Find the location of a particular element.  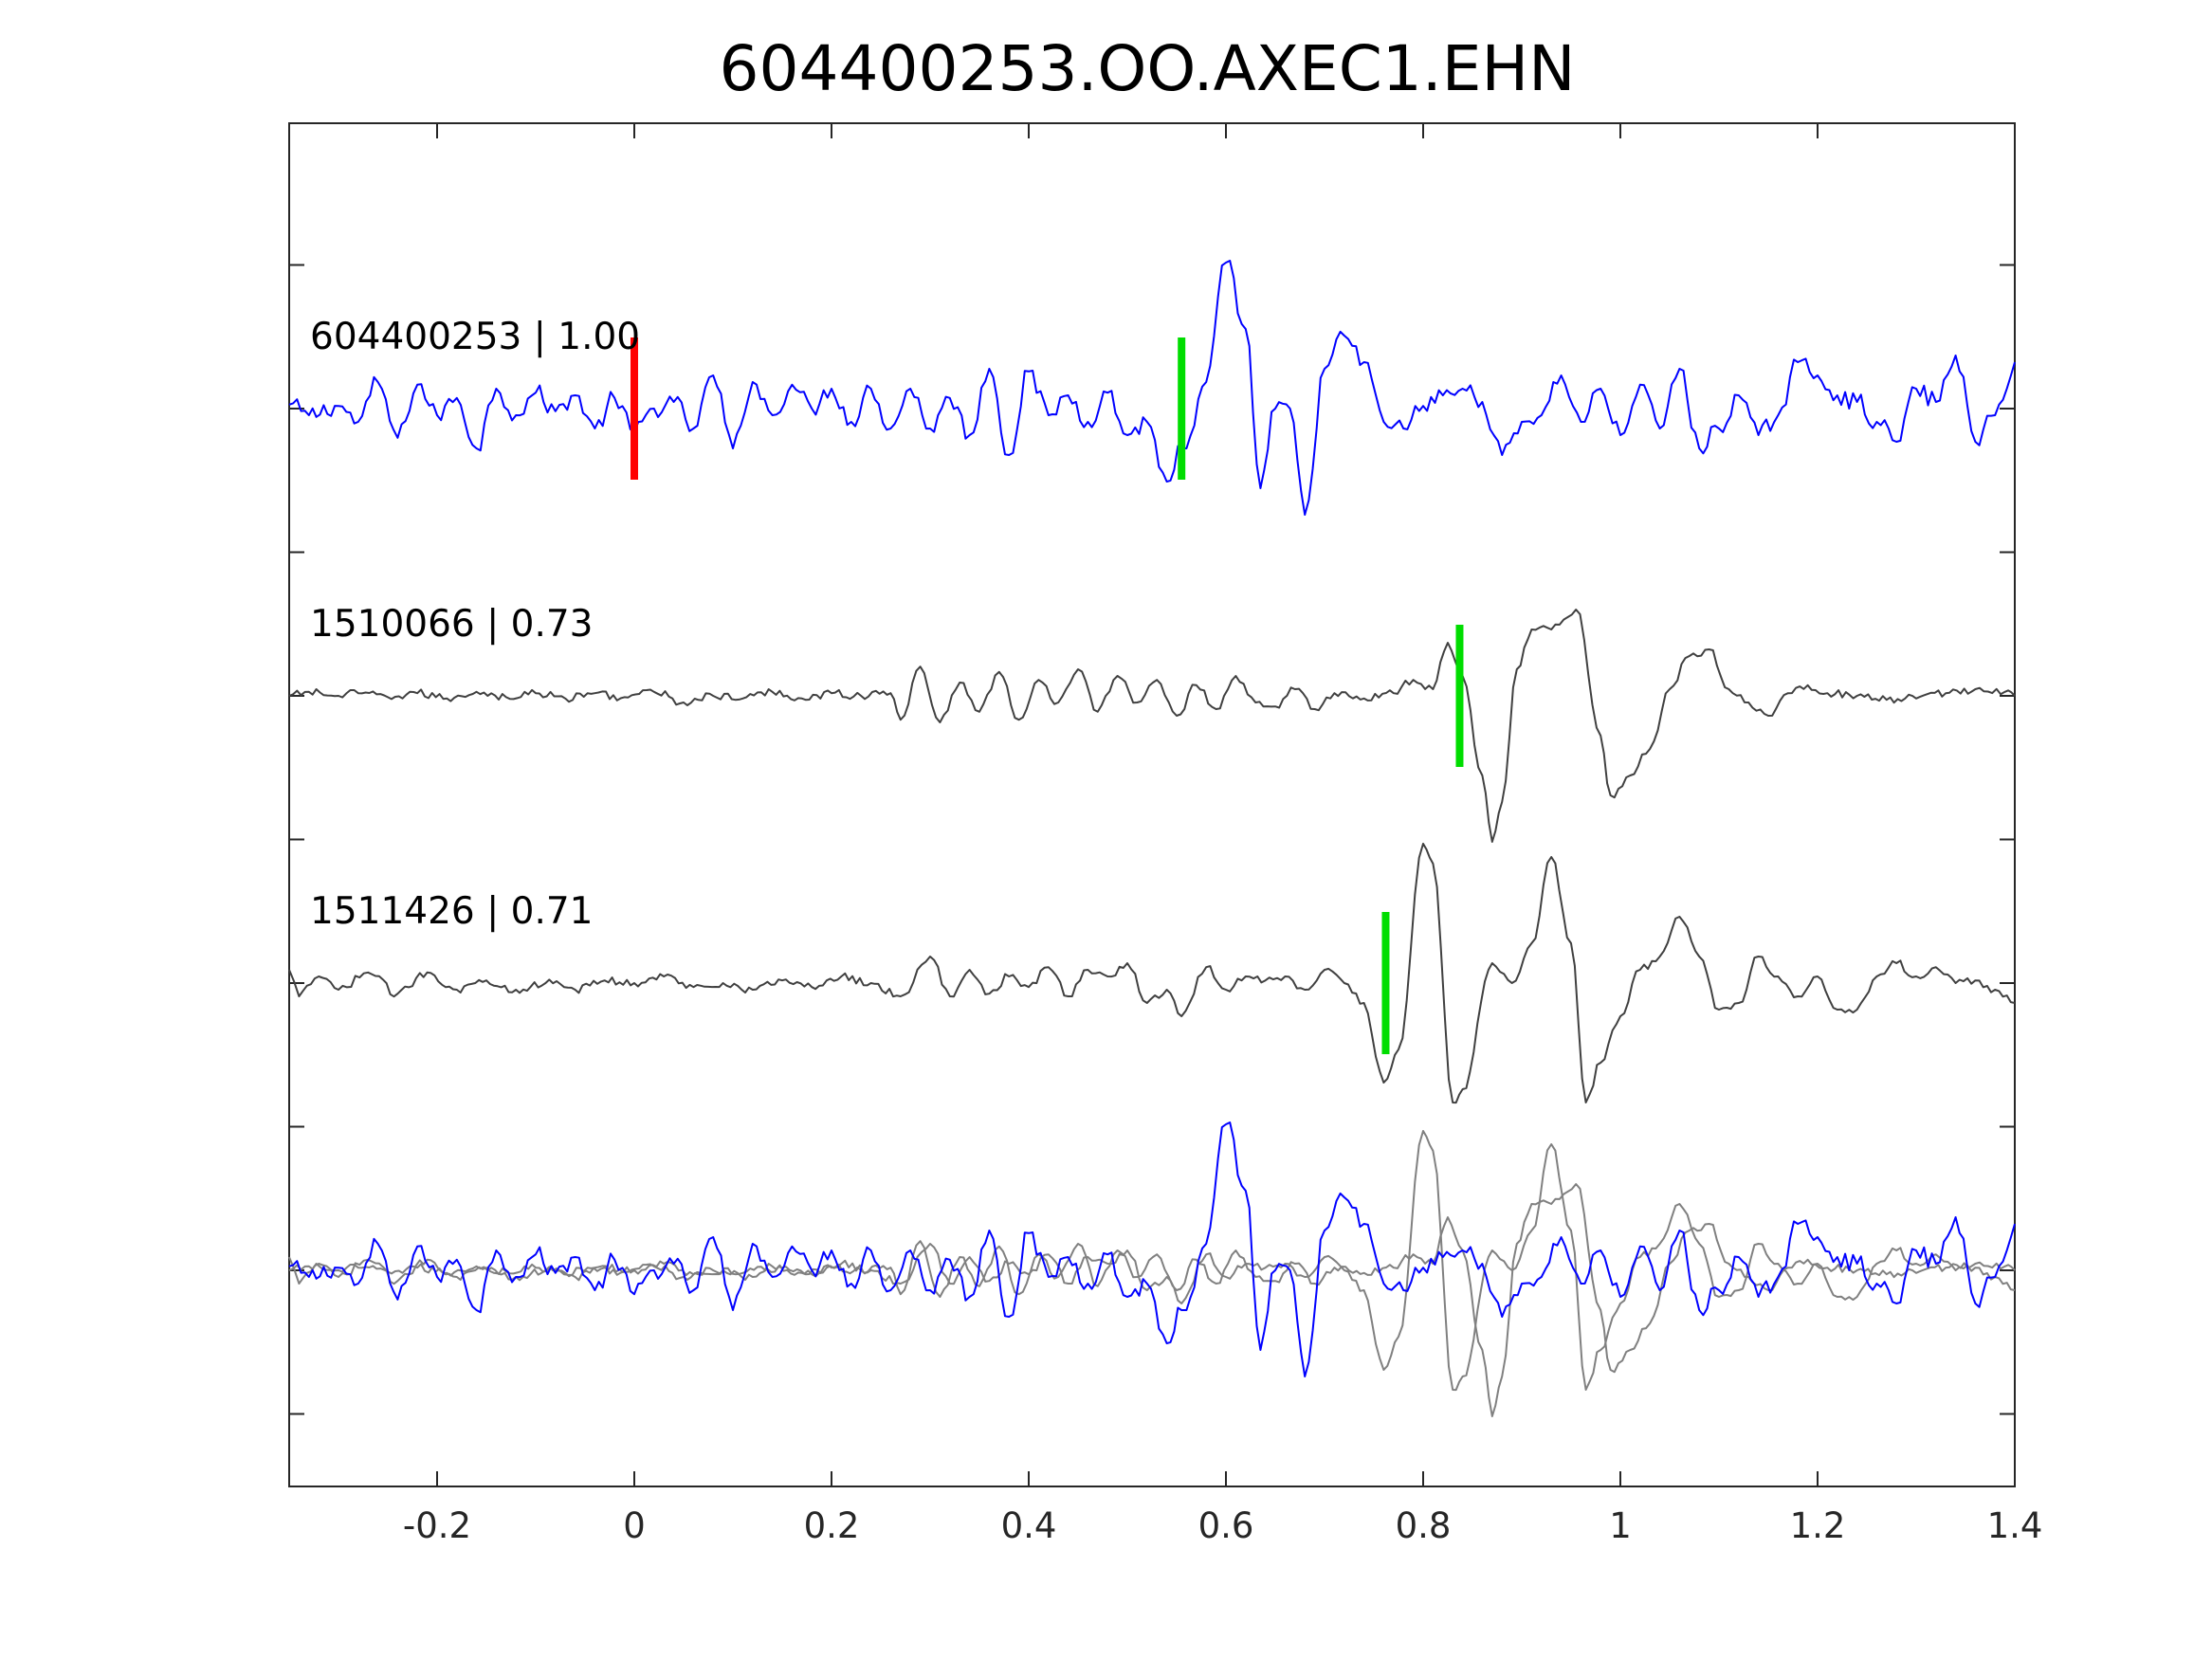

chart-title: 604400253.OO.AXEC1.EHN is located at coordinates (1148, 68).